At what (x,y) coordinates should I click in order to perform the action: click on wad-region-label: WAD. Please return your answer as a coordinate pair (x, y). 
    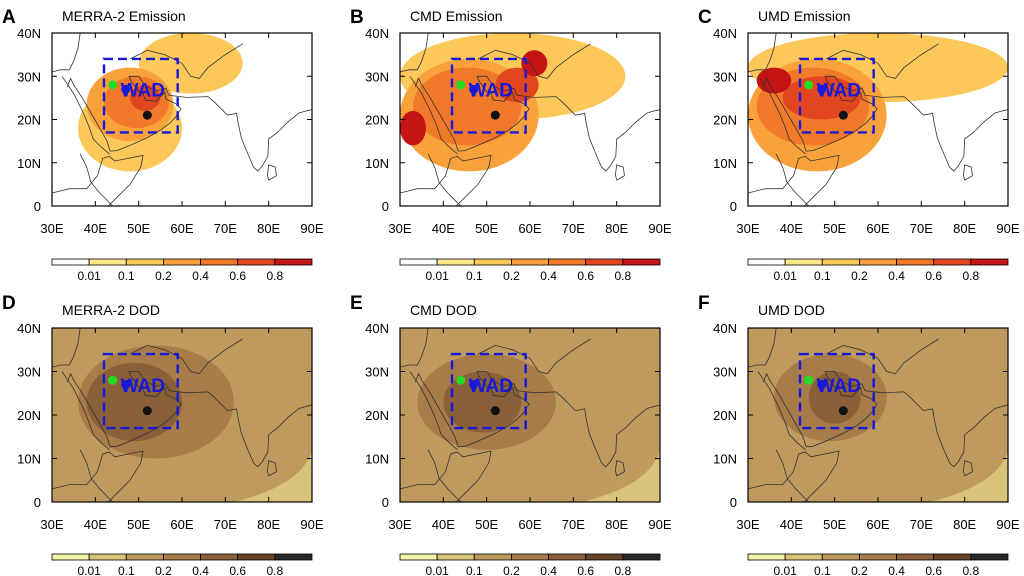
    Looking at the image, I should click on (491, 386).